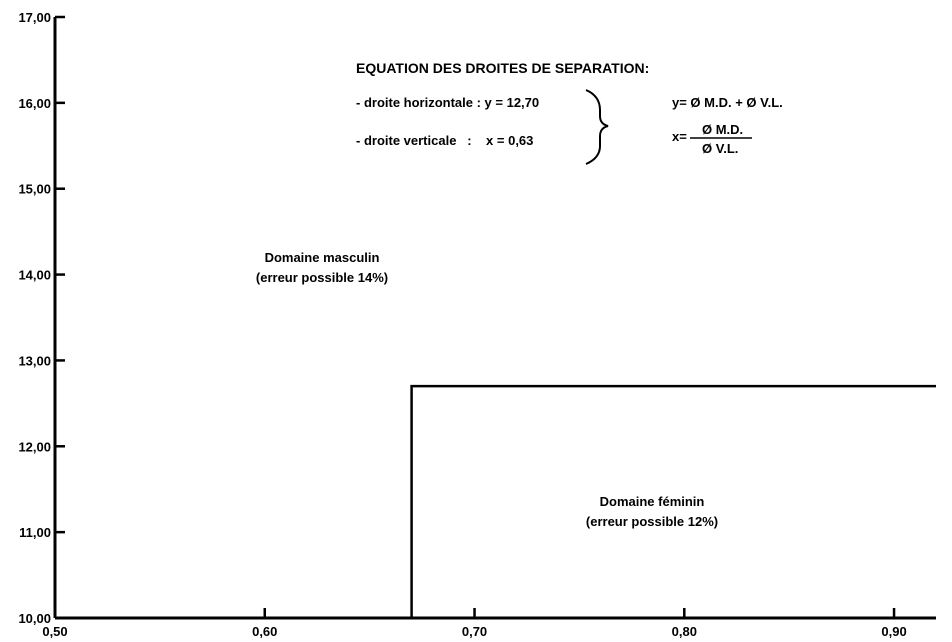 This screenshot has height=642, width=952. I want to click on x-ticks: 0,50 0,60 0,70 0,80 0,90, so click(474, 623).